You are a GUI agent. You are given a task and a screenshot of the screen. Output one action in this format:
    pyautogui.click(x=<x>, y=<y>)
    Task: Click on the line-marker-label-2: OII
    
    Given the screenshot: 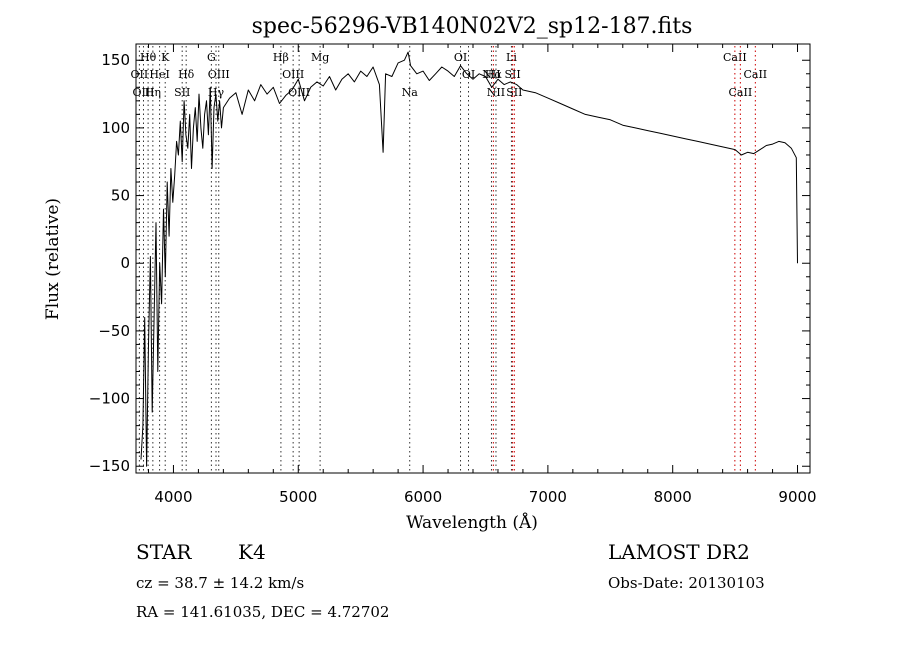 What is the action you would take?
    pyautogui.click(x=140, y=74)
    